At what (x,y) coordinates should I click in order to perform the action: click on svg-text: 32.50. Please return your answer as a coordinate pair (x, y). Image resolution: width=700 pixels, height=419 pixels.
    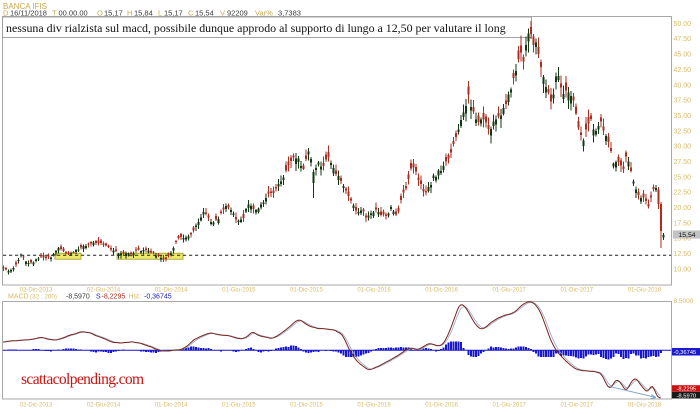
    Looking at the image, I should click on (683, 131).